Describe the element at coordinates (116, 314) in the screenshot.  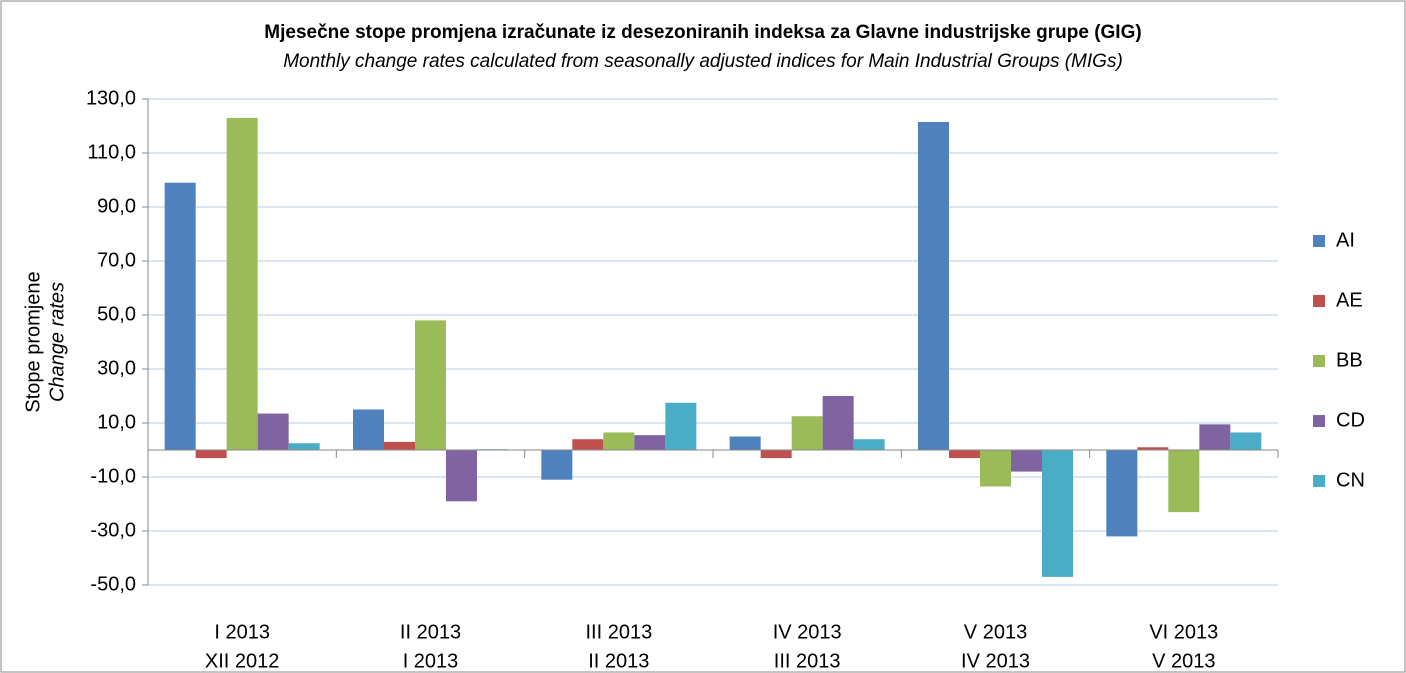
I see `y-tick-label: 50,0` at that location.